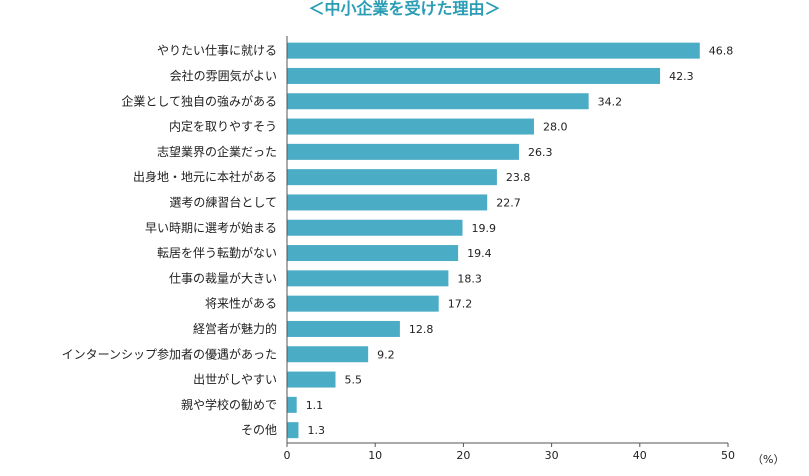 This screenshot has height=476, width=809. Describe the element at coordinates (421, 329) in the screenshot. I see `value-label: 12.8` at that location.